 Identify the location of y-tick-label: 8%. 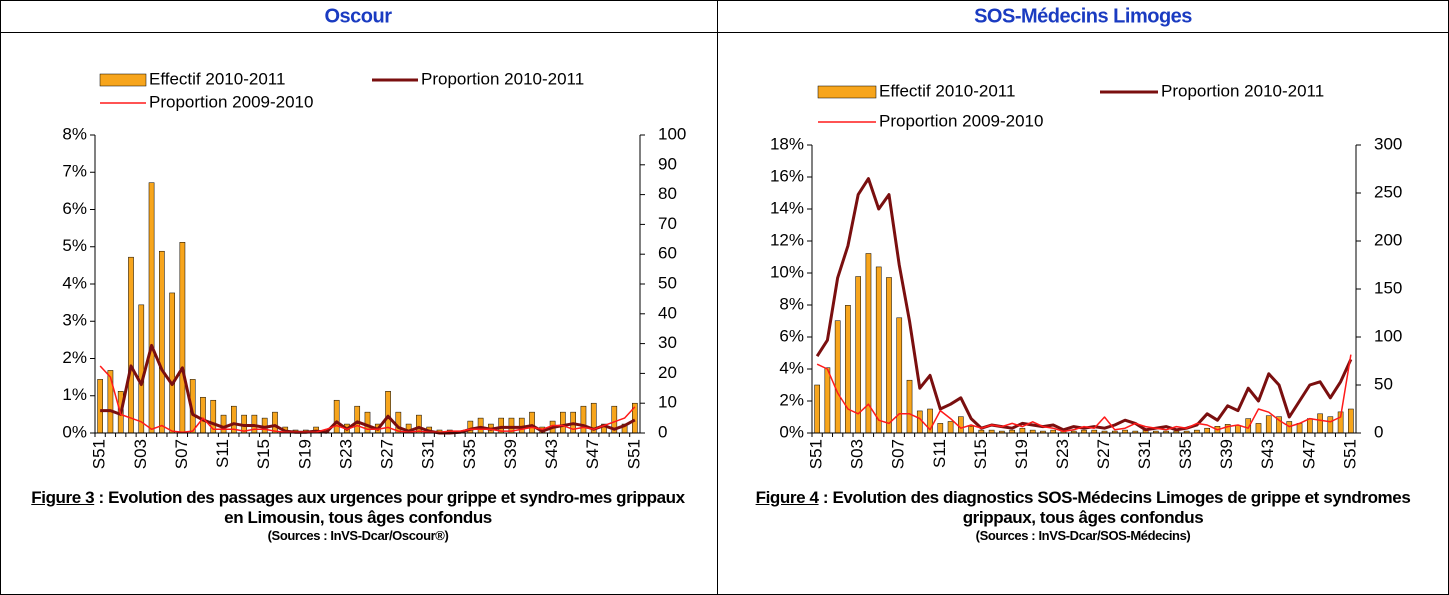
(791, 303).